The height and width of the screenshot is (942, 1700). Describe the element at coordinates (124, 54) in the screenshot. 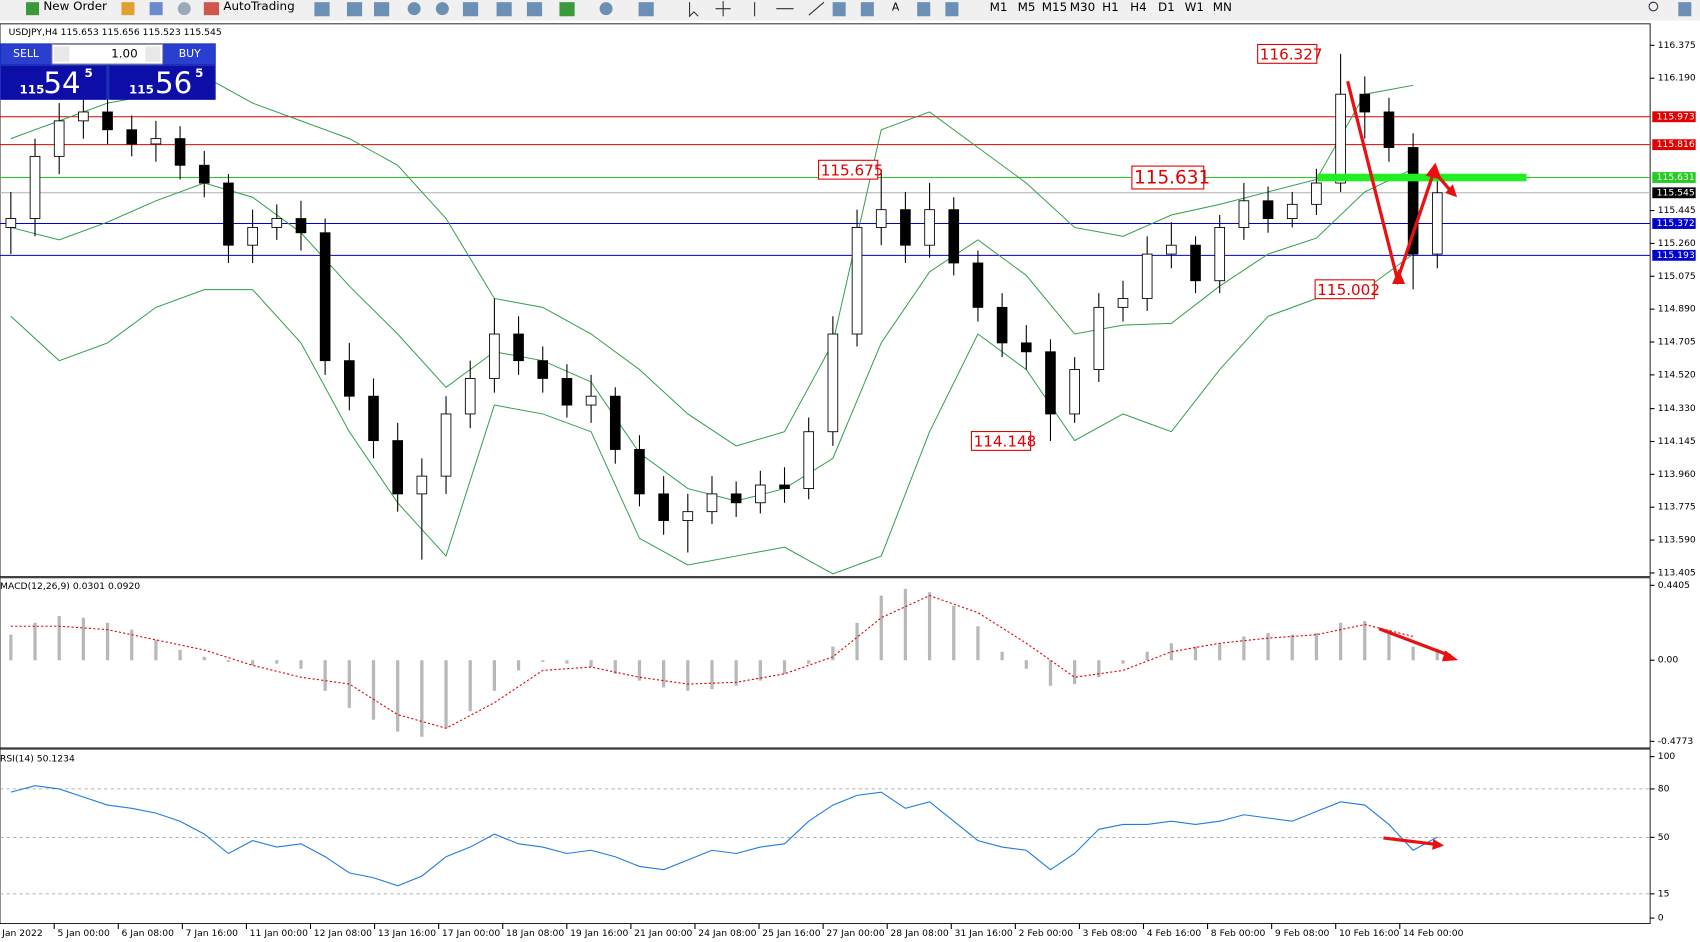

I see `lot-value: 1.00` at that location.